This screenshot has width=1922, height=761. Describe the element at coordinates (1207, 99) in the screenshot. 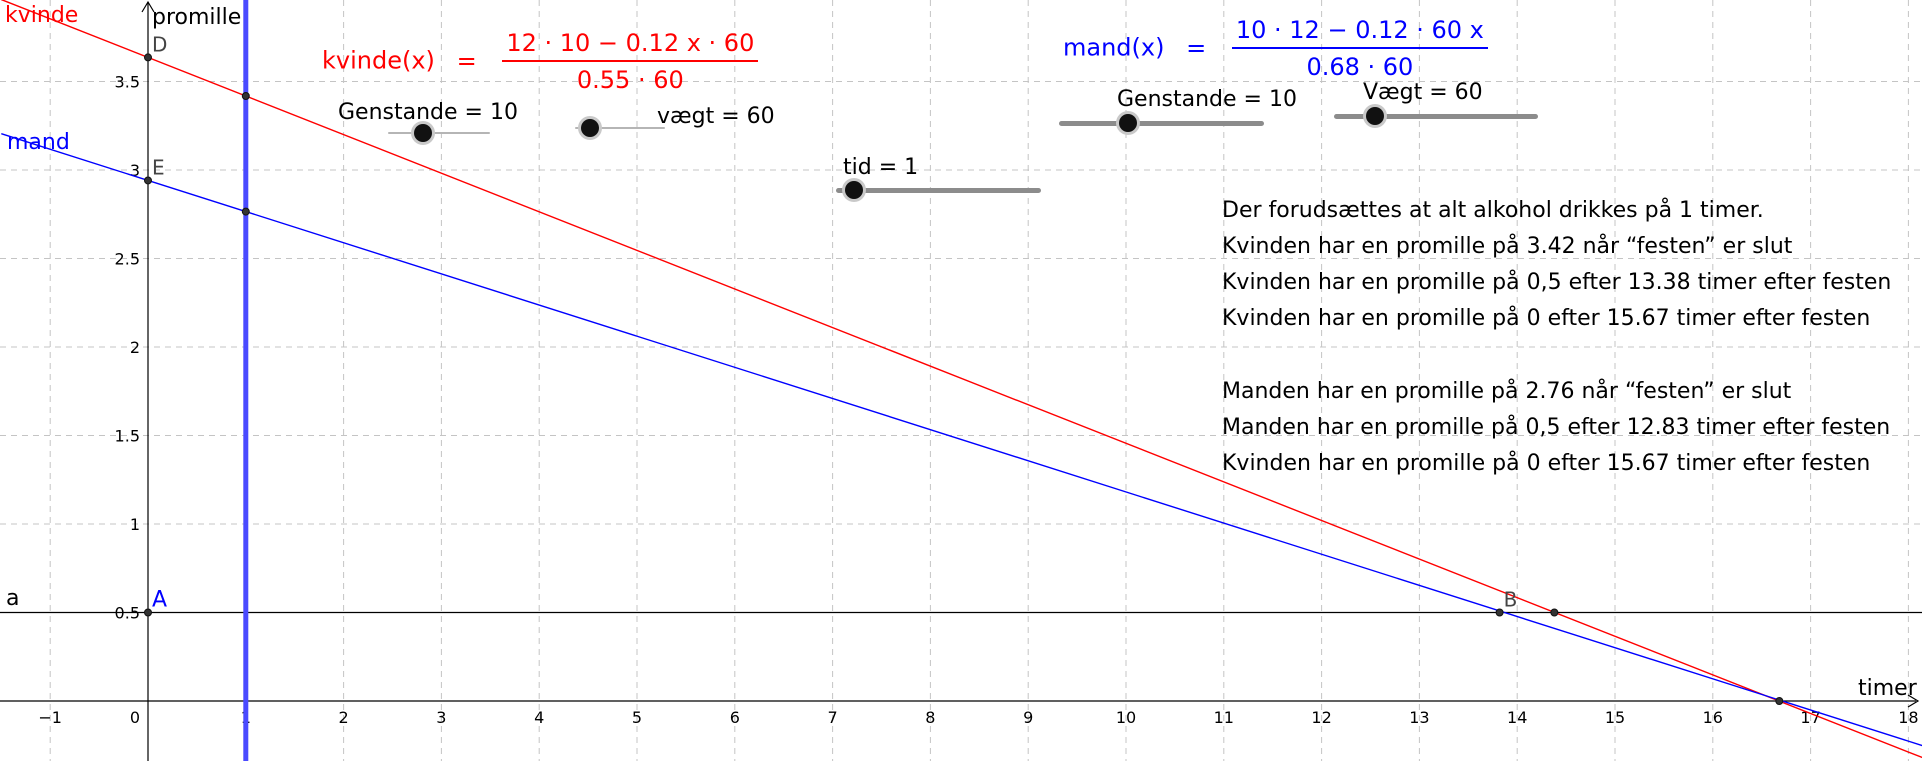

I see `slider-genstande-mand-label: Genstande = 10` at that location.